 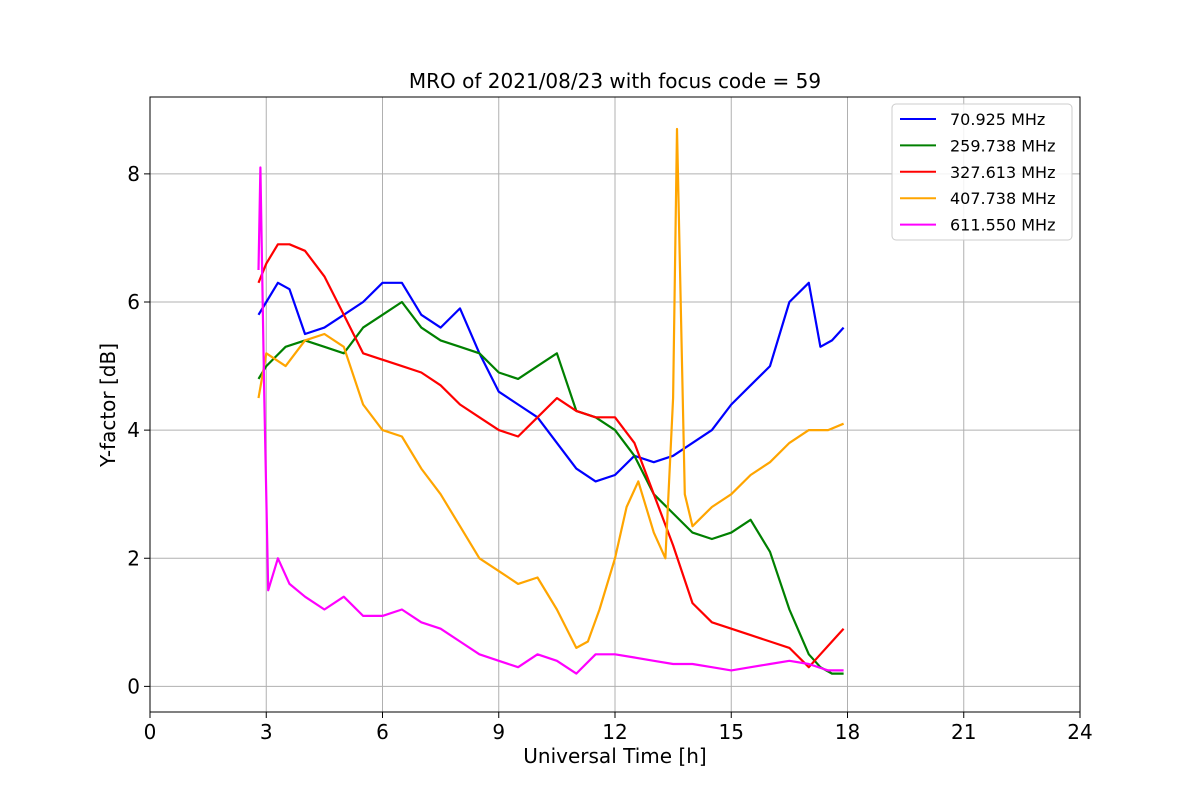 What do you see at coordinates (133, 430) in the screenshot?
I see `y-tick-label: 4` at bounding box center [133, 430].